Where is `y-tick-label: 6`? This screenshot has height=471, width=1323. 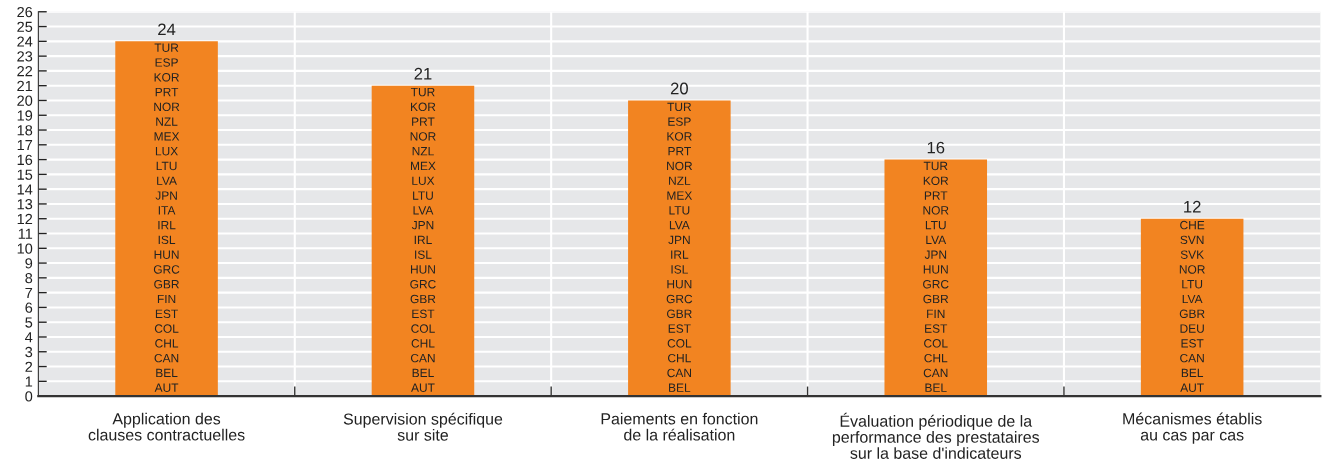
y-tick-label: 6 is located at coordinates (29, 307).